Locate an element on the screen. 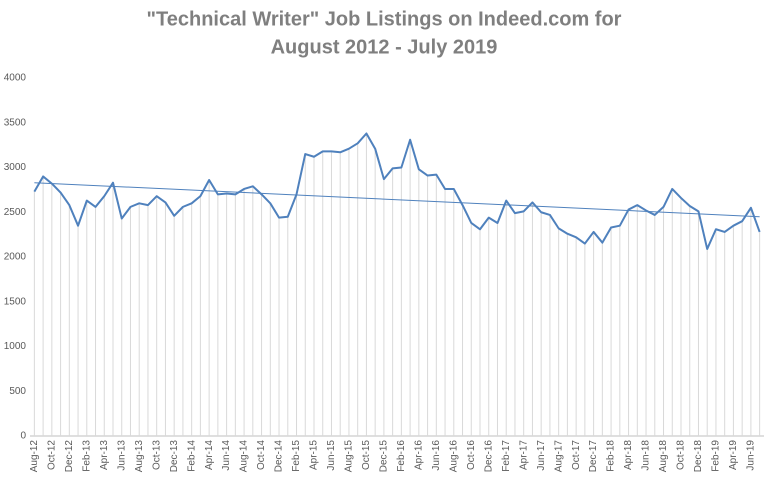 The height and width of the screenshot is (486, 768). y-tick-label: 1500 is located at coordinates (15, 301).